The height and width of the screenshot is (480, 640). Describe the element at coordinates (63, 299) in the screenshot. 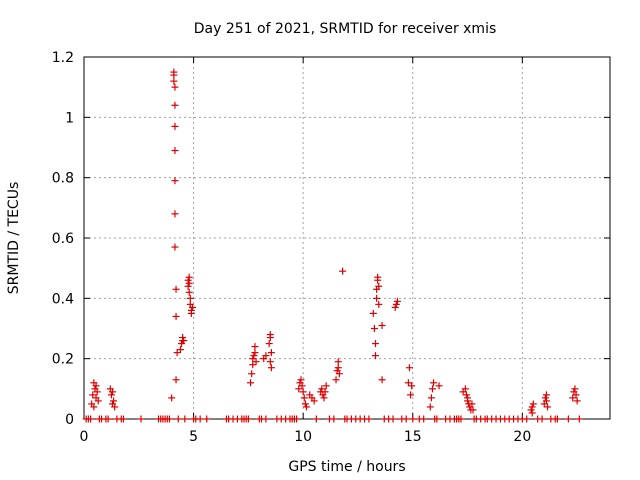

I see `y-tick-label: 0.4` at that location.